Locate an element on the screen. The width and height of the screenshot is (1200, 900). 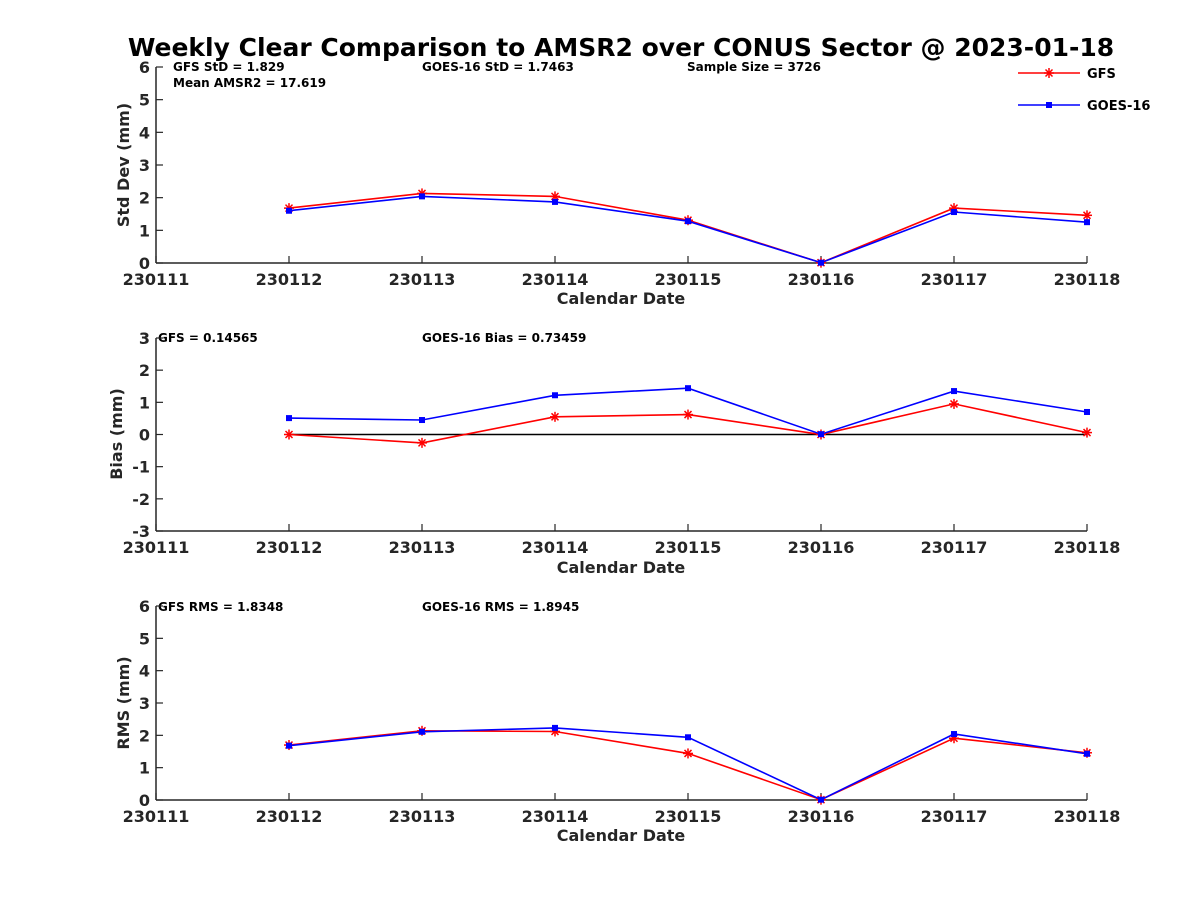
rms-x-tick-label: 230115 is located at coordinates (688, 816).